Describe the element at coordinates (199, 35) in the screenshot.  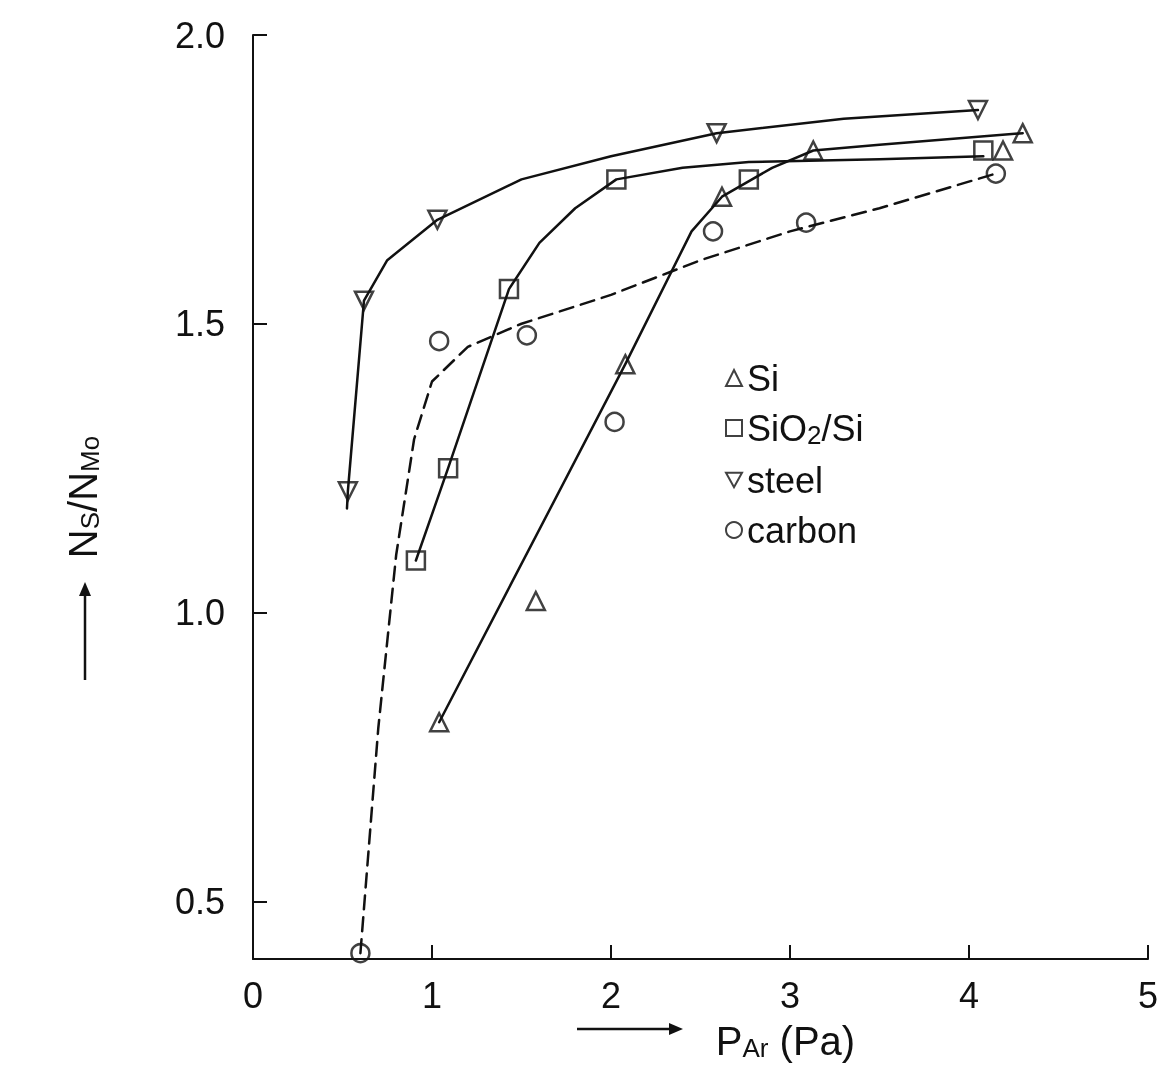
I see `y-tick-label: 2.0` at that location.